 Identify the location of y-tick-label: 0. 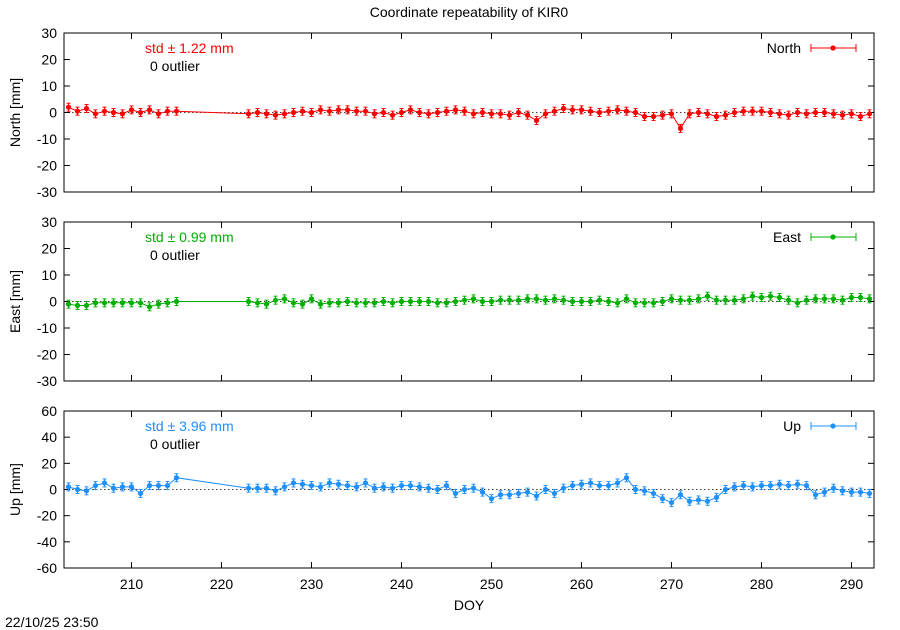
(53, 113).